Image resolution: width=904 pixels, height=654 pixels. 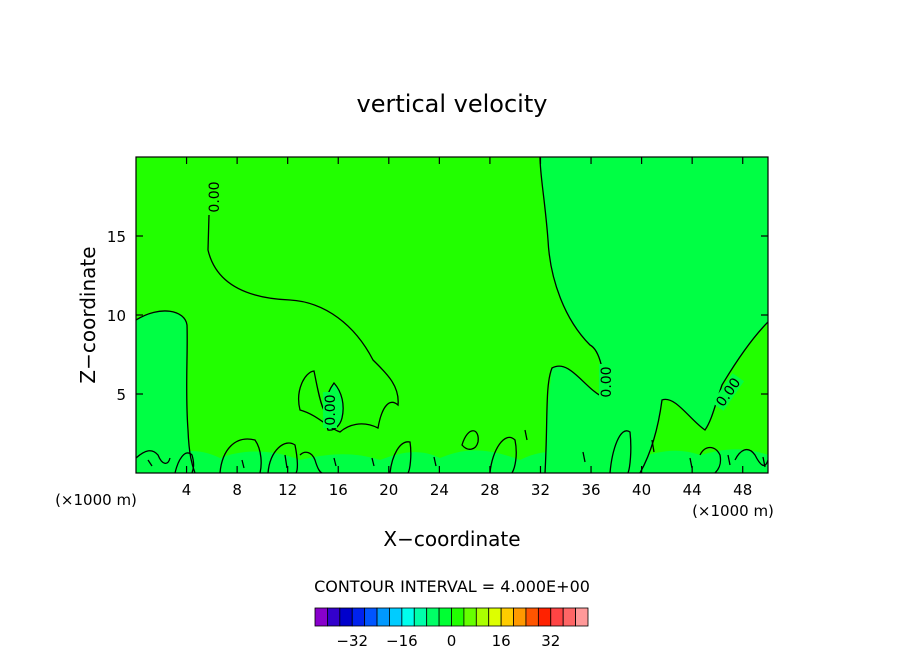 I want to click on contour-label-1: 0.00, so click(x=215, y=196).